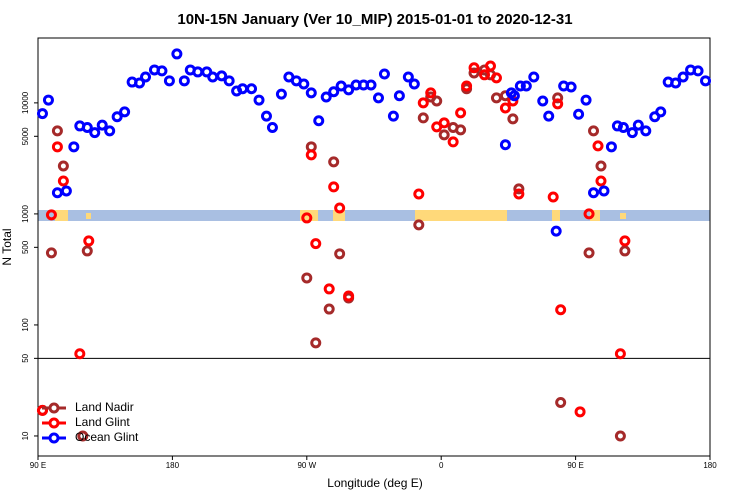 The width and height of the screenshot is (750, 500). What do you see at coordinates (374, 483) in the screenshot?
I see `x-axis-label: Longitude (deg E)` at bounding box center [374, 483].